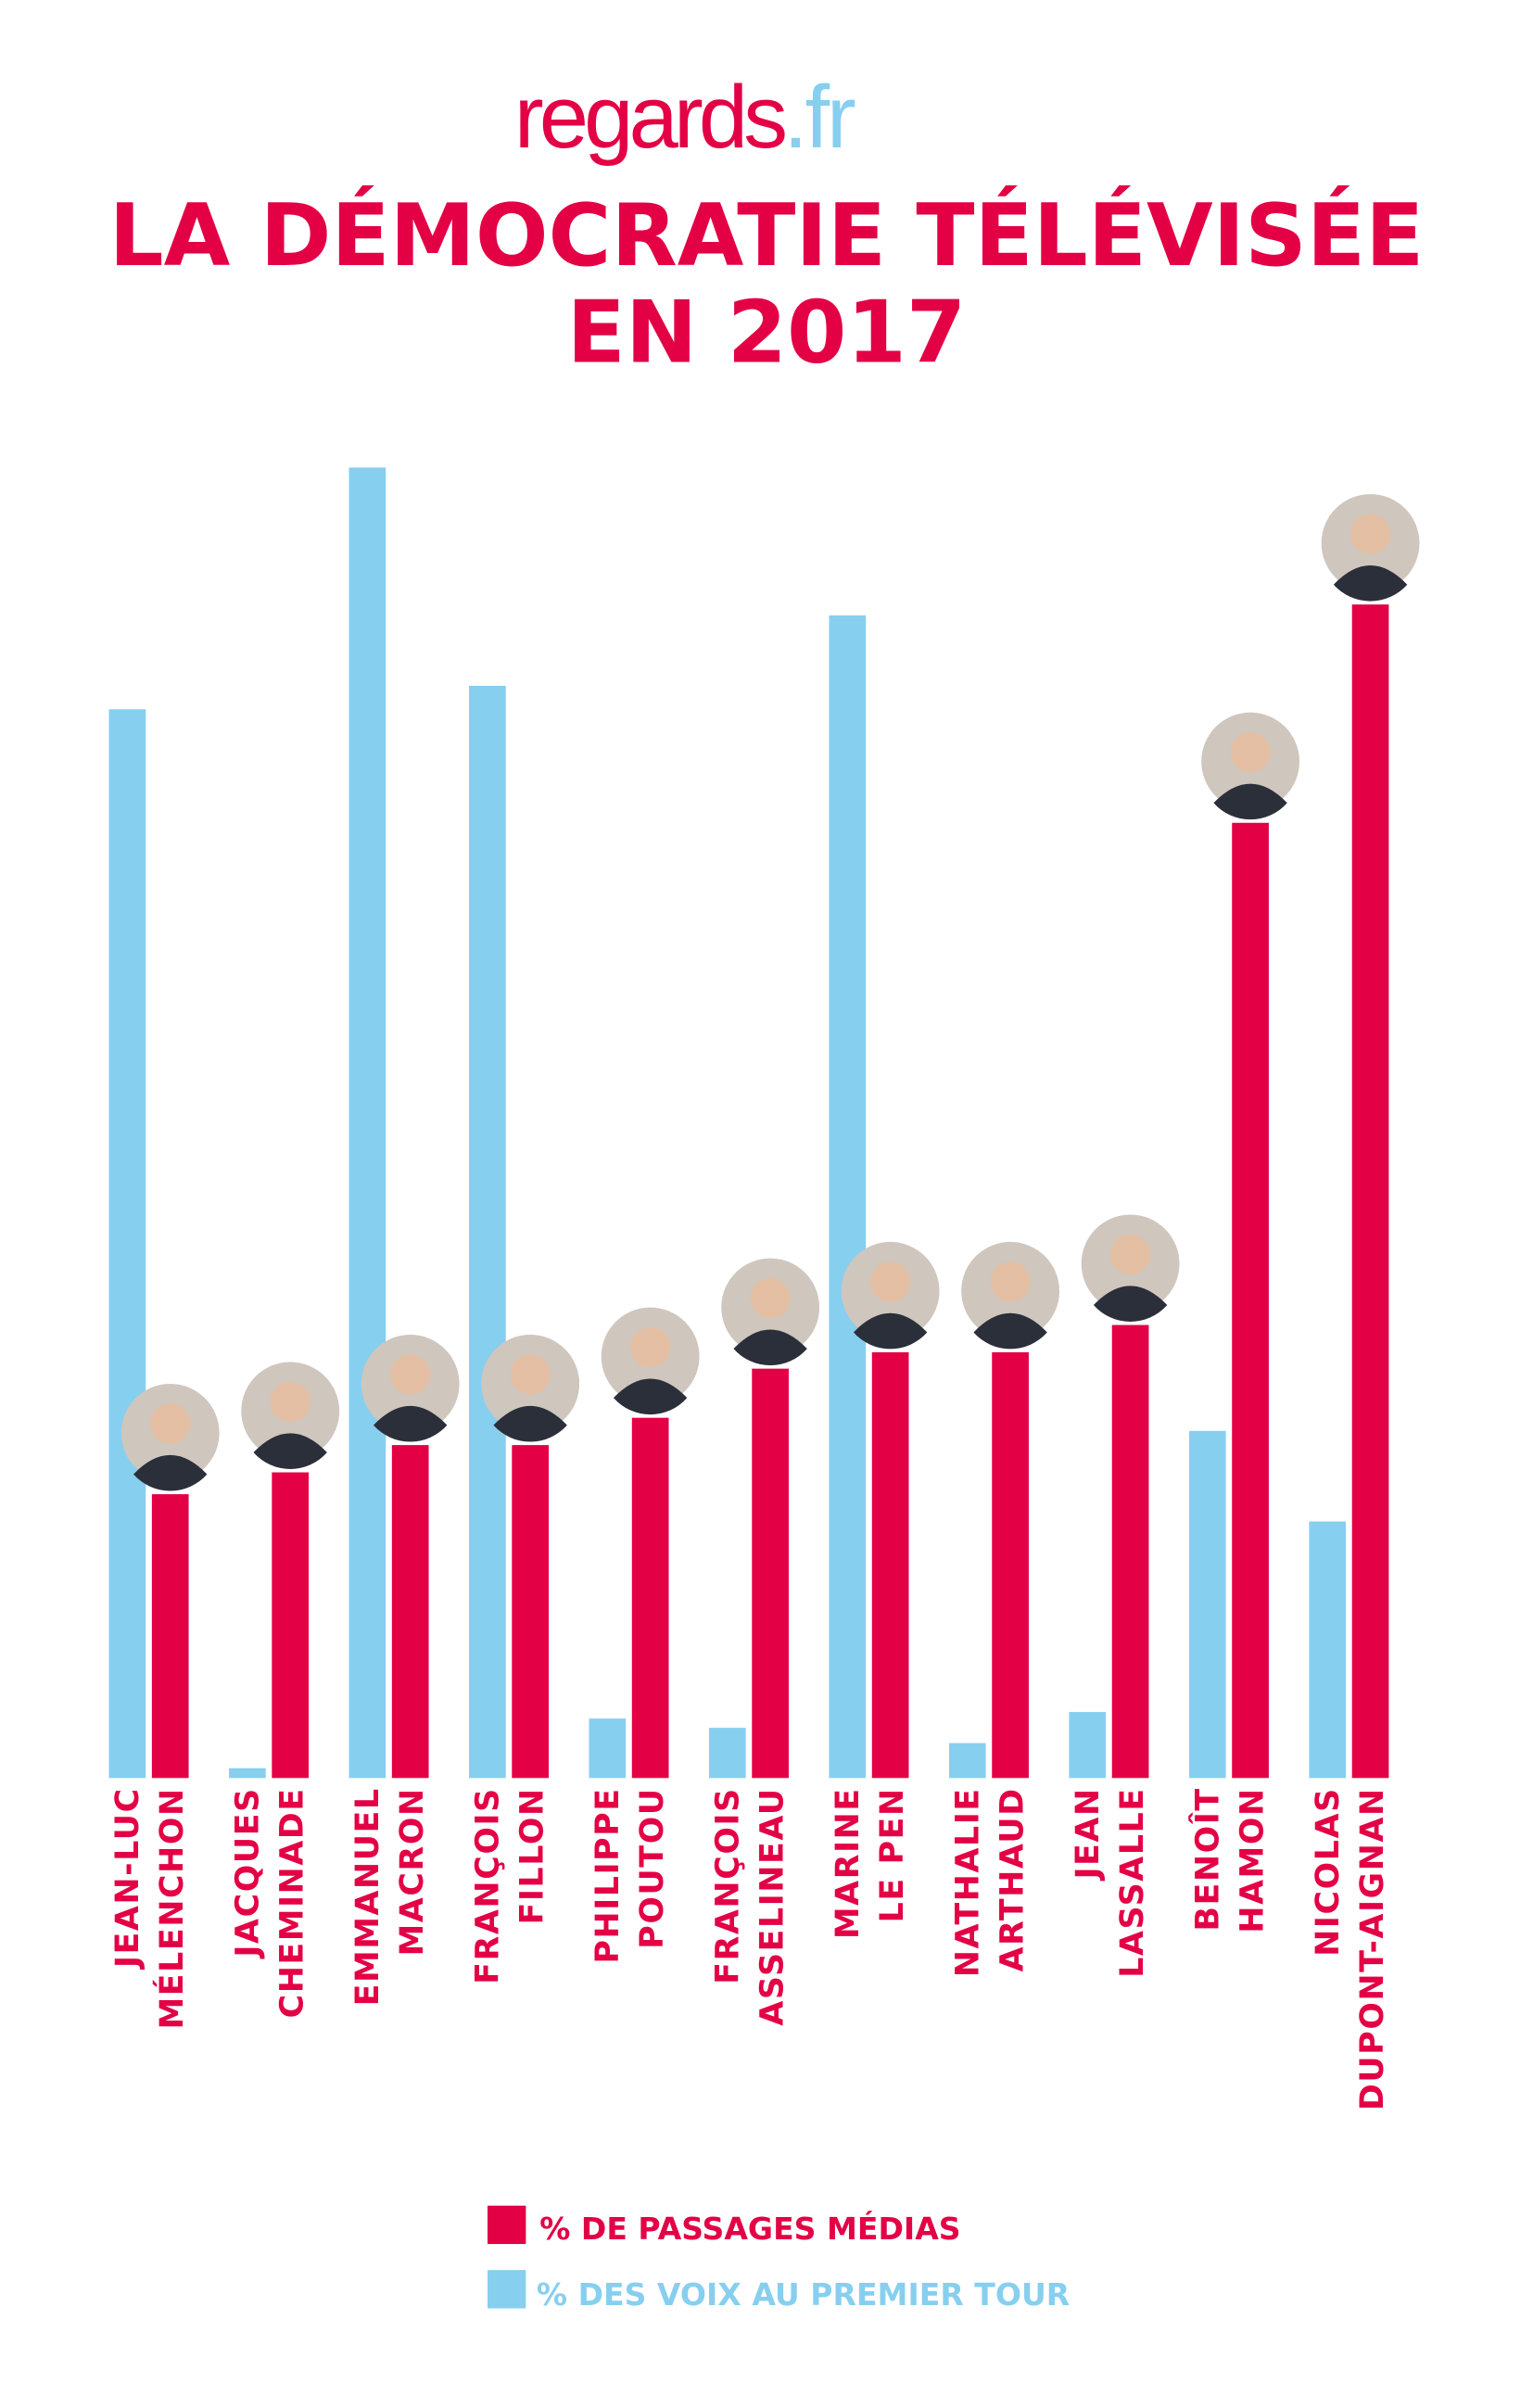  Describe the element at coordinates (367, 1897) in the screenshot. I see `category-label-line1: EMMANUEL` at that location.